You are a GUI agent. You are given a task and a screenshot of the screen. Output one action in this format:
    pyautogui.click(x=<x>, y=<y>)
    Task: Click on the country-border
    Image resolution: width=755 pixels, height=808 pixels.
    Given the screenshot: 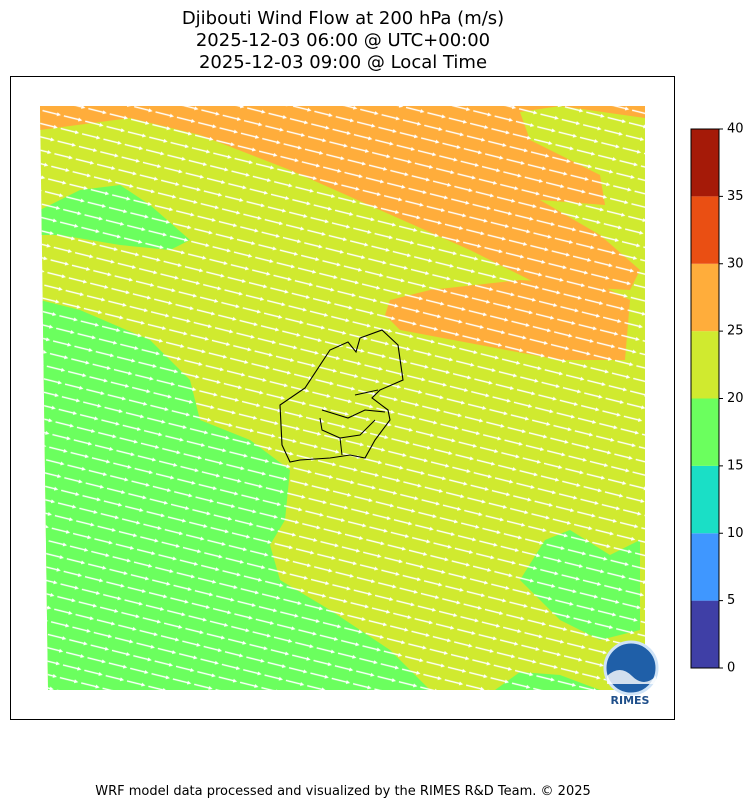 What is the action you would take?
    pyautogui.click(x=341, y=396)
    